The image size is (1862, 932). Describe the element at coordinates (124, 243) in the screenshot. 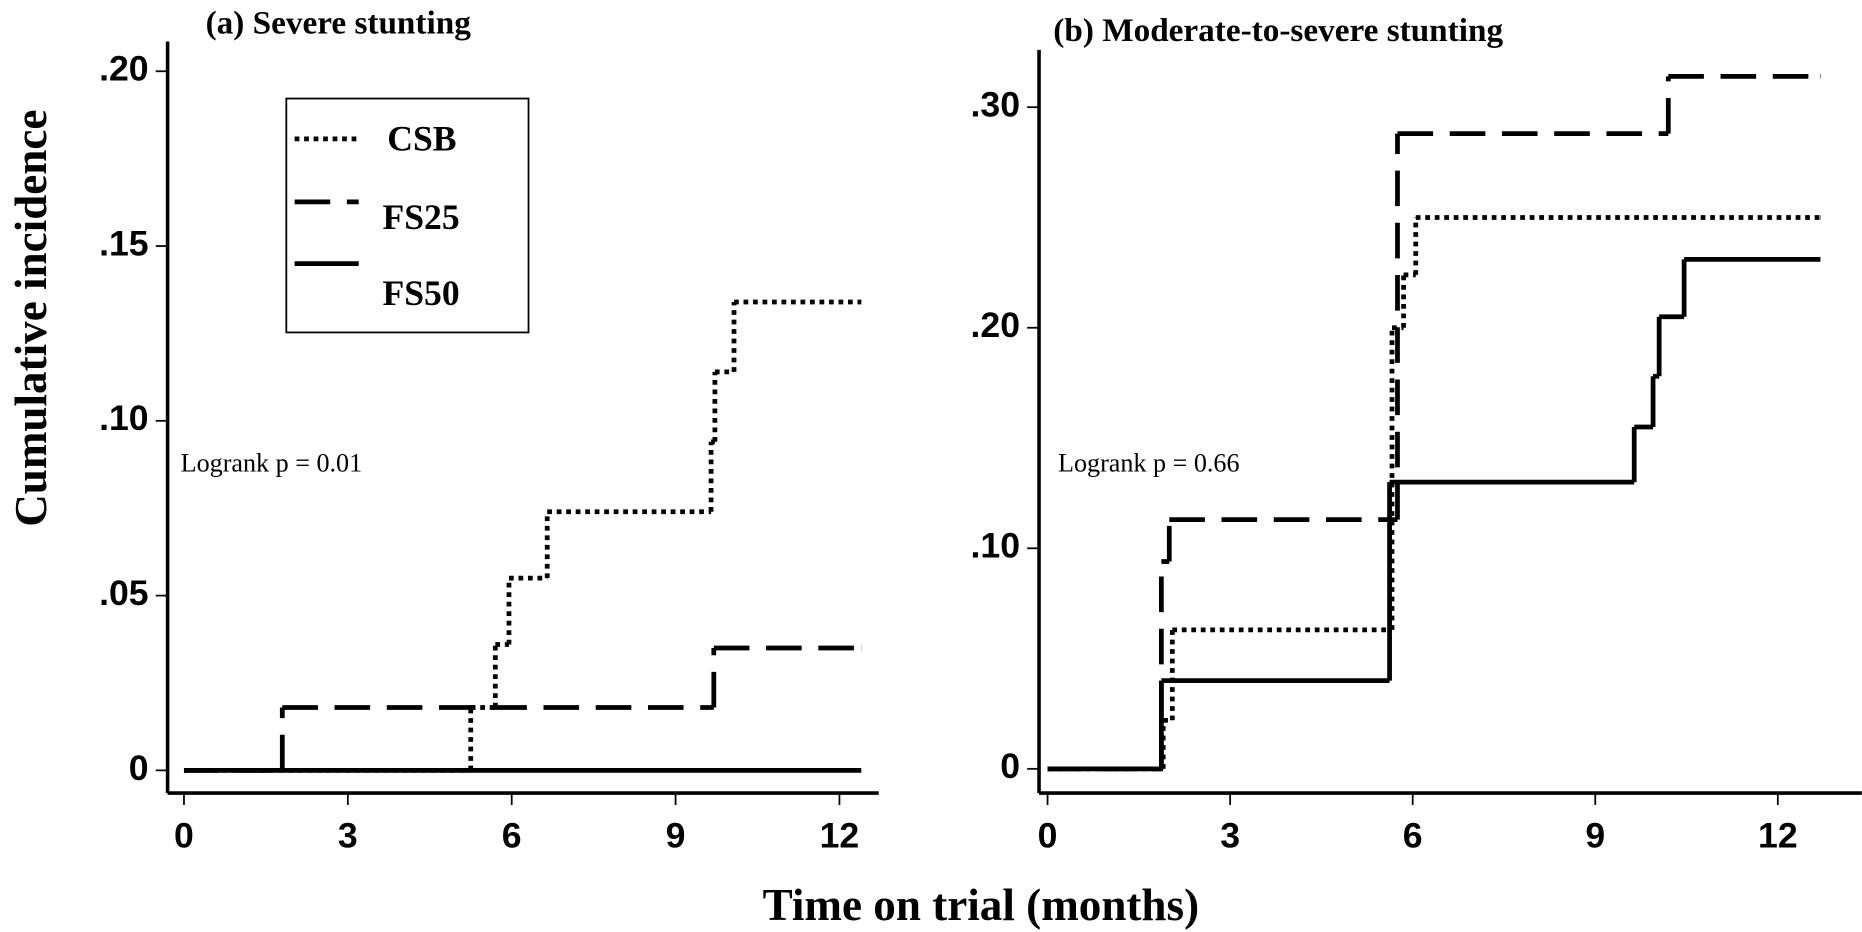

I see `y-tick-label: .15` at that location.